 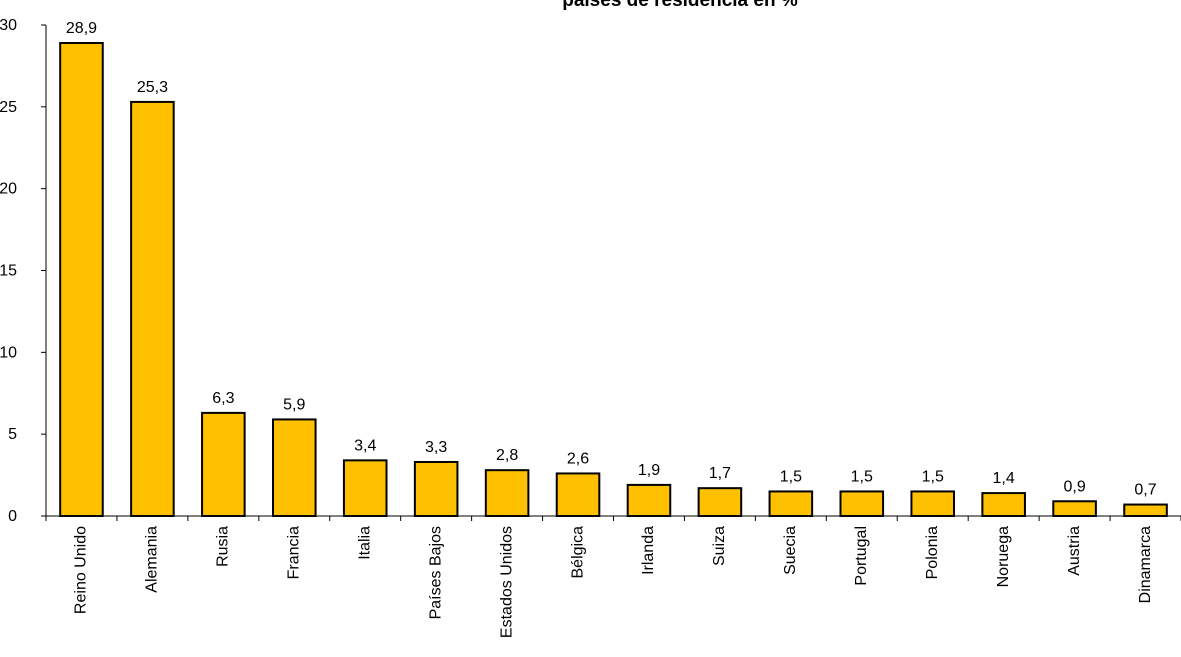 What do you see at coordinates (506, 582) in the screenshot?
I see `category-label: Estados Unidos` at bounding box center [506, 582].